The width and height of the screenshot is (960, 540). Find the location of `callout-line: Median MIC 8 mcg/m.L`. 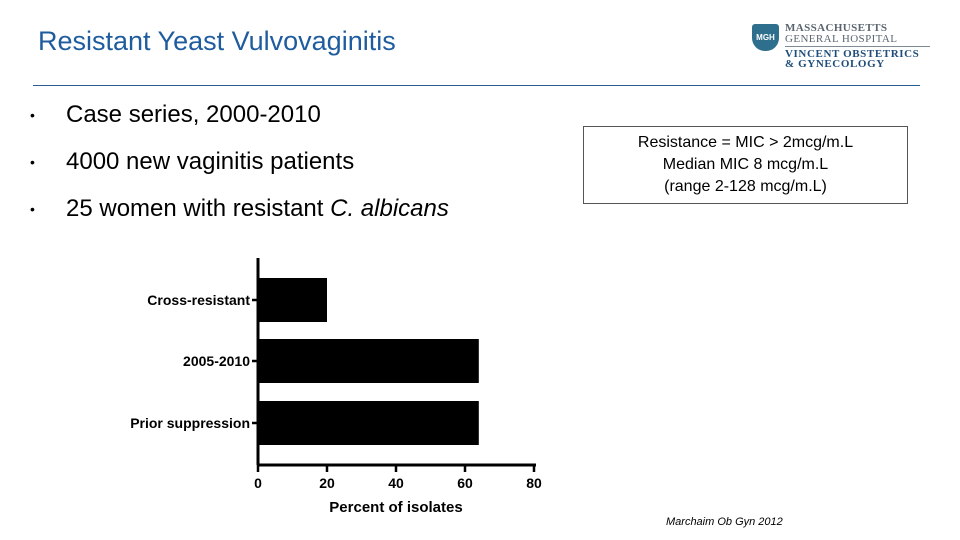

callout-line: Median MIC 8 mcg/m.L is located at coordinates (745, 164).